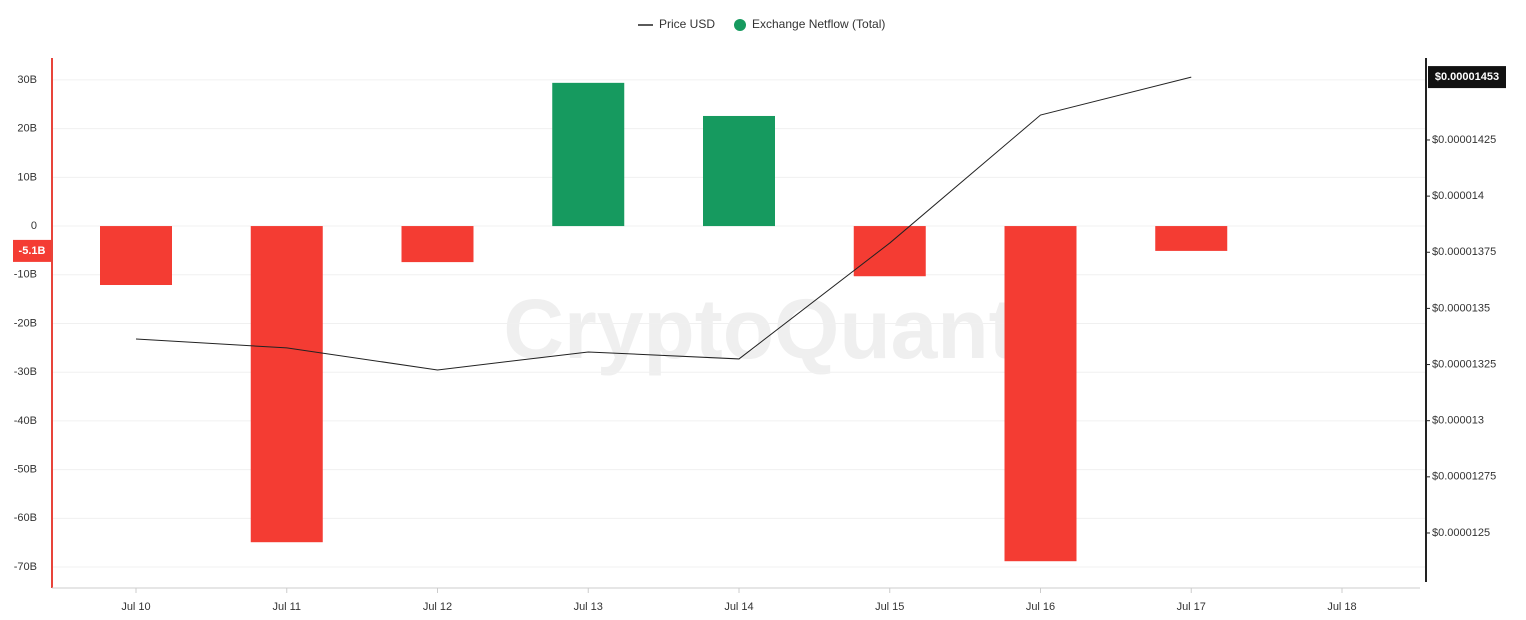 This screenshot has height=620, width=1526. Describe the element at coordinates (27, 80) in the screenshot. I see `y-tick-label: 30B` at that location.